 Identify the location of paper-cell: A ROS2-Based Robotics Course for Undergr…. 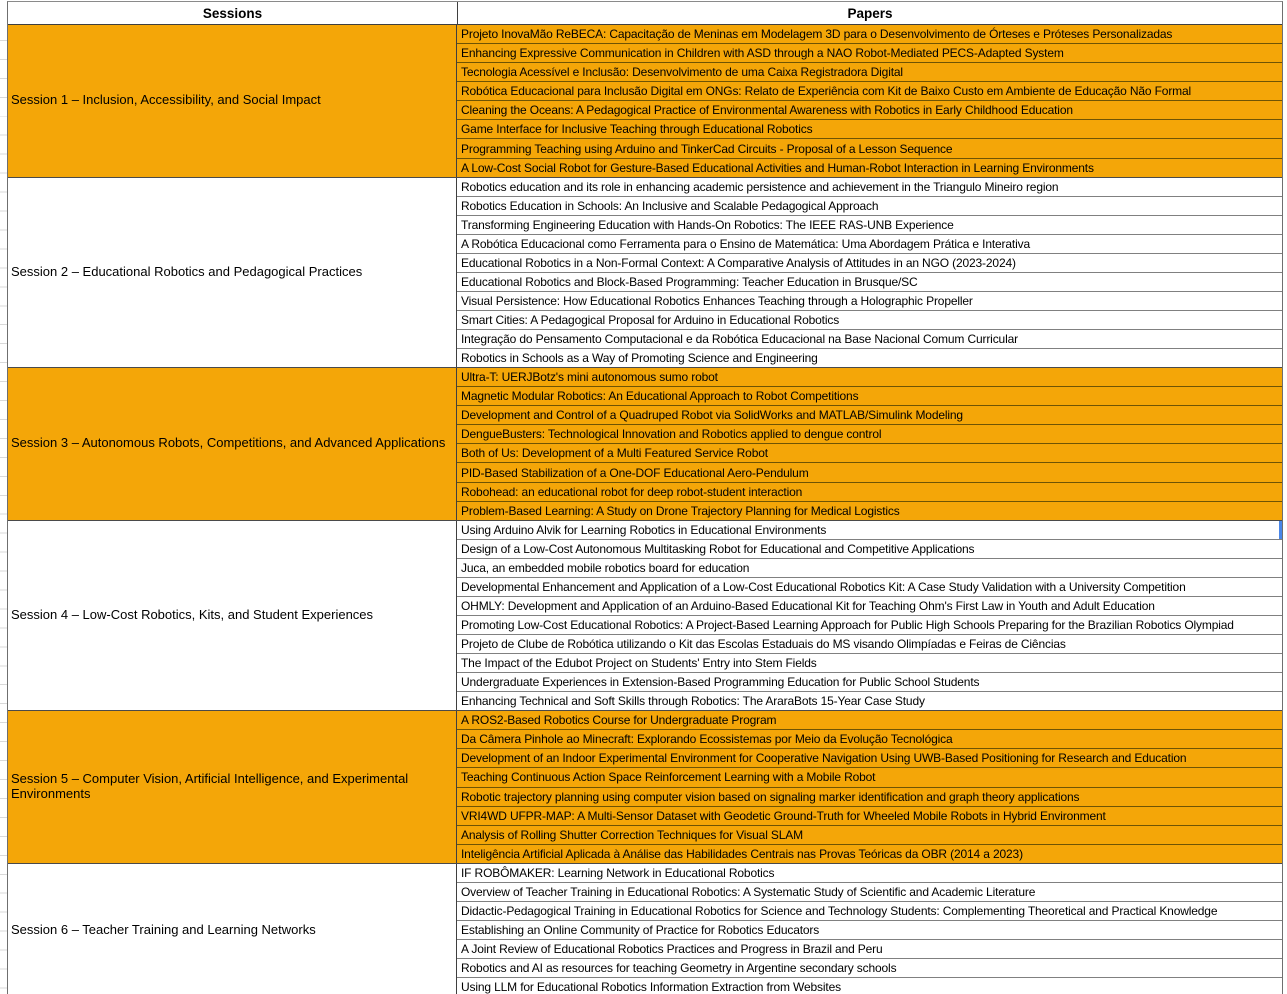
(869, 721).